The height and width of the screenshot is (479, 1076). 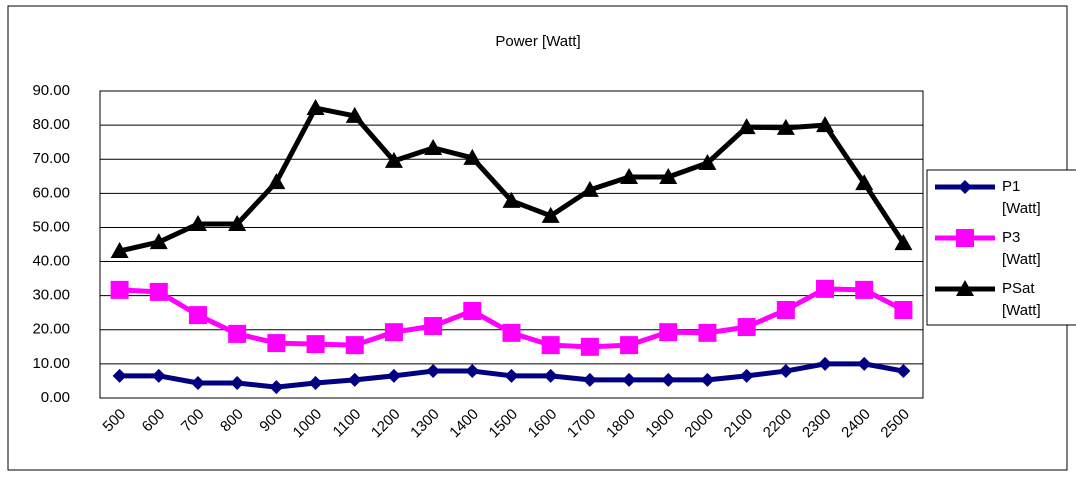 What do you see at coordinates (537, 41) in the screenshot?
I see `chart-title: Power [Watt]` at bounding box center [537, 41].